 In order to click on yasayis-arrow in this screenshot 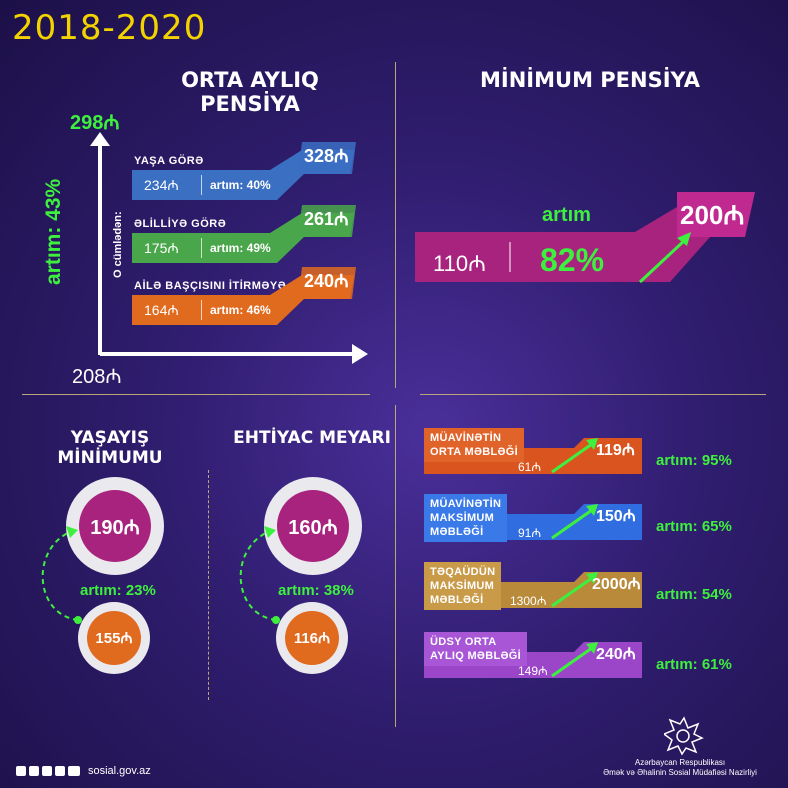, I will do `click(61, 575)`.